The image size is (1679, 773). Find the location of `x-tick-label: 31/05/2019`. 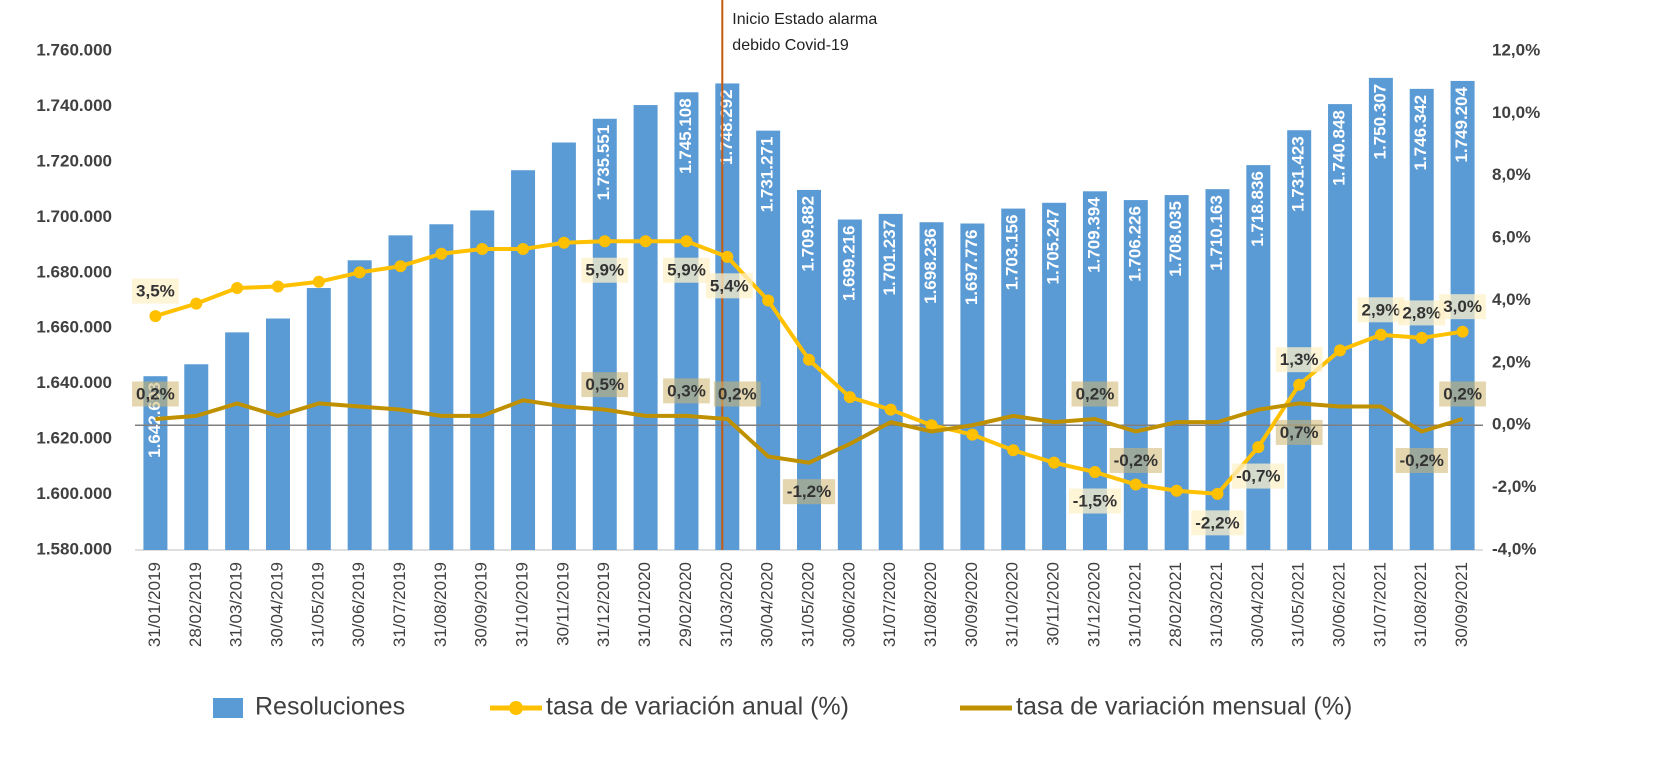

x-tick-label: 31/05/2019 is located at coordinates (317, 604).